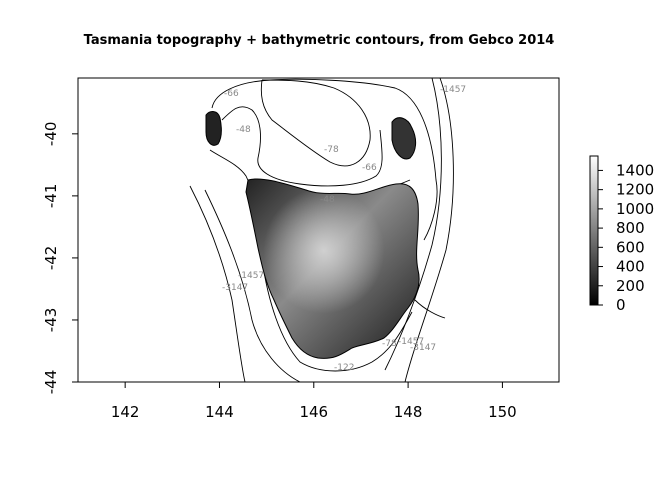 The image size is (672, 480). I want to click on legend-tick-label: 1000, so click(635, 209).